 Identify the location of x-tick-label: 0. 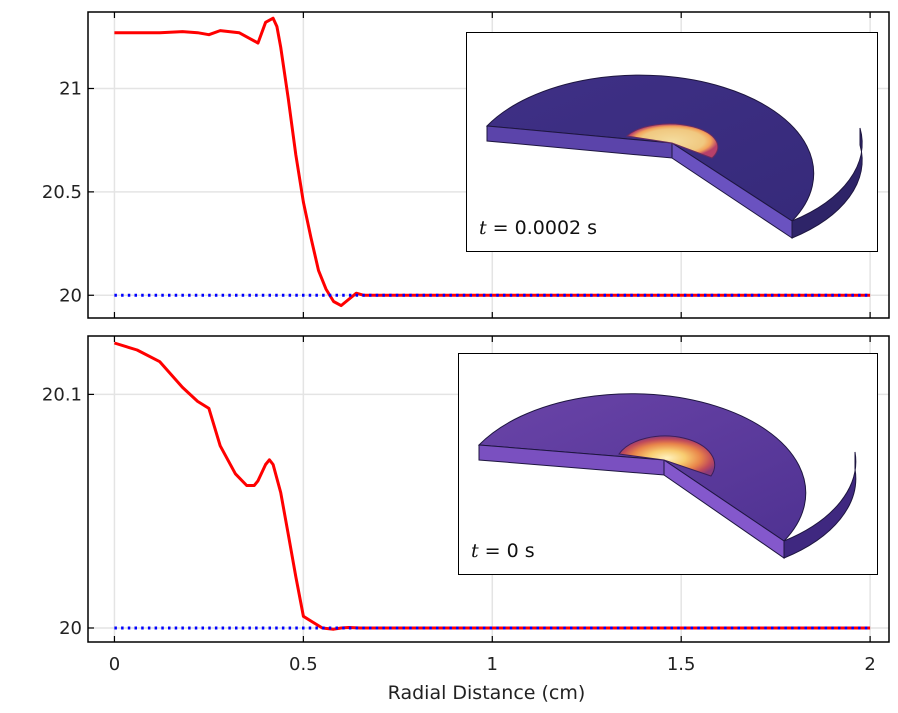
(114, 664).